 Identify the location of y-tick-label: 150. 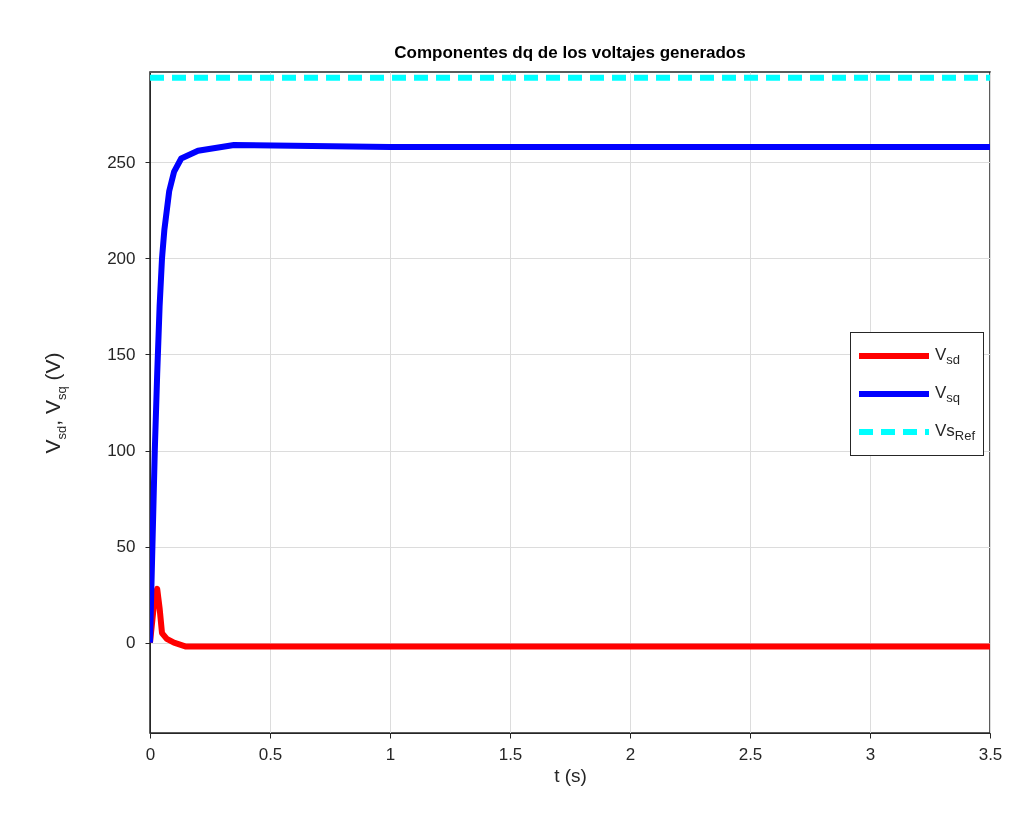
(121, 354).